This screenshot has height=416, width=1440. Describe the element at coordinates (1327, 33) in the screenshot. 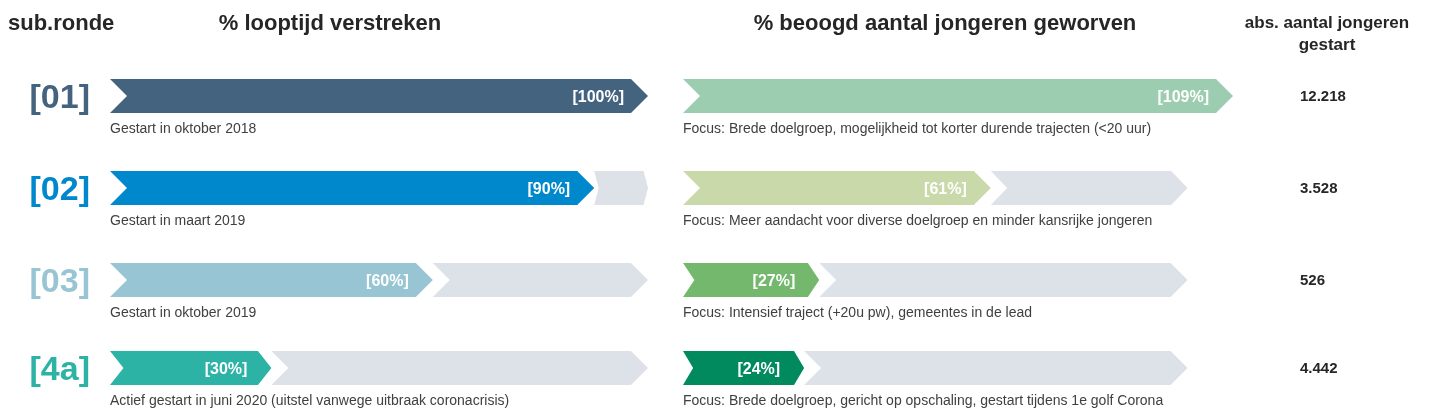

I see `text: abs. aantal jongeren gestart` at that location.